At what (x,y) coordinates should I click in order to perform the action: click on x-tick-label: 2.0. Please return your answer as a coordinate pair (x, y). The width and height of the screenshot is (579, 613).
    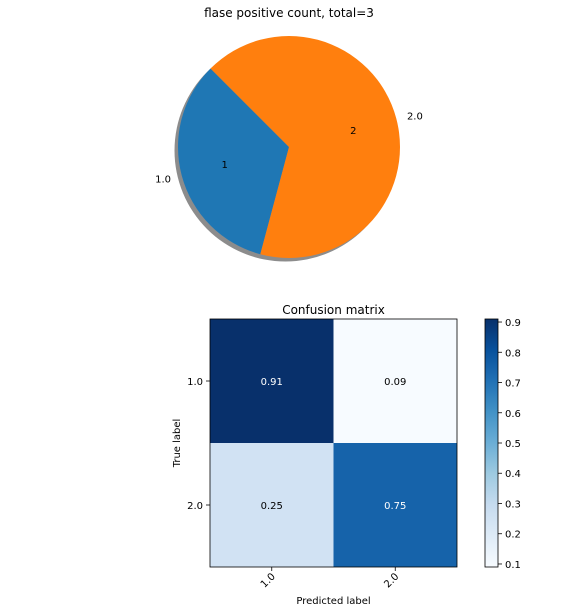
    Looking at the image, I should click on (391, 580).